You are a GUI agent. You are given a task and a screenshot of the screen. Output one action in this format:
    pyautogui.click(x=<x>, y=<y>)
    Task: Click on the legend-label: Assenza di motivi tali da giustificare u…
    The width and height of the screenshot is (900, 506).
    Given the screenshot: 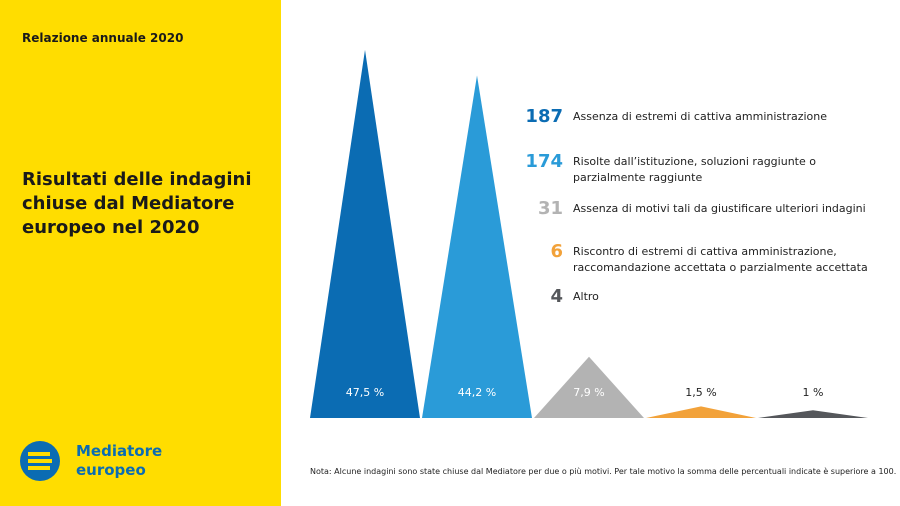 What is the action you would take?
    pyautogui.click(x=719, y=208)
    